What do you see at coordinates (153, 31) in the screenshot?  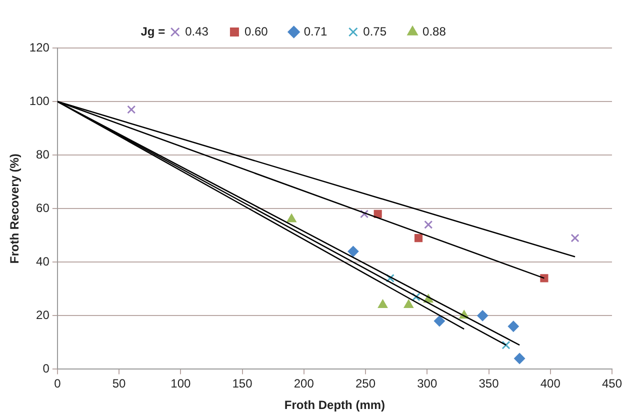 I see `legend-title: Jg =` at bounding box center [153, 31].